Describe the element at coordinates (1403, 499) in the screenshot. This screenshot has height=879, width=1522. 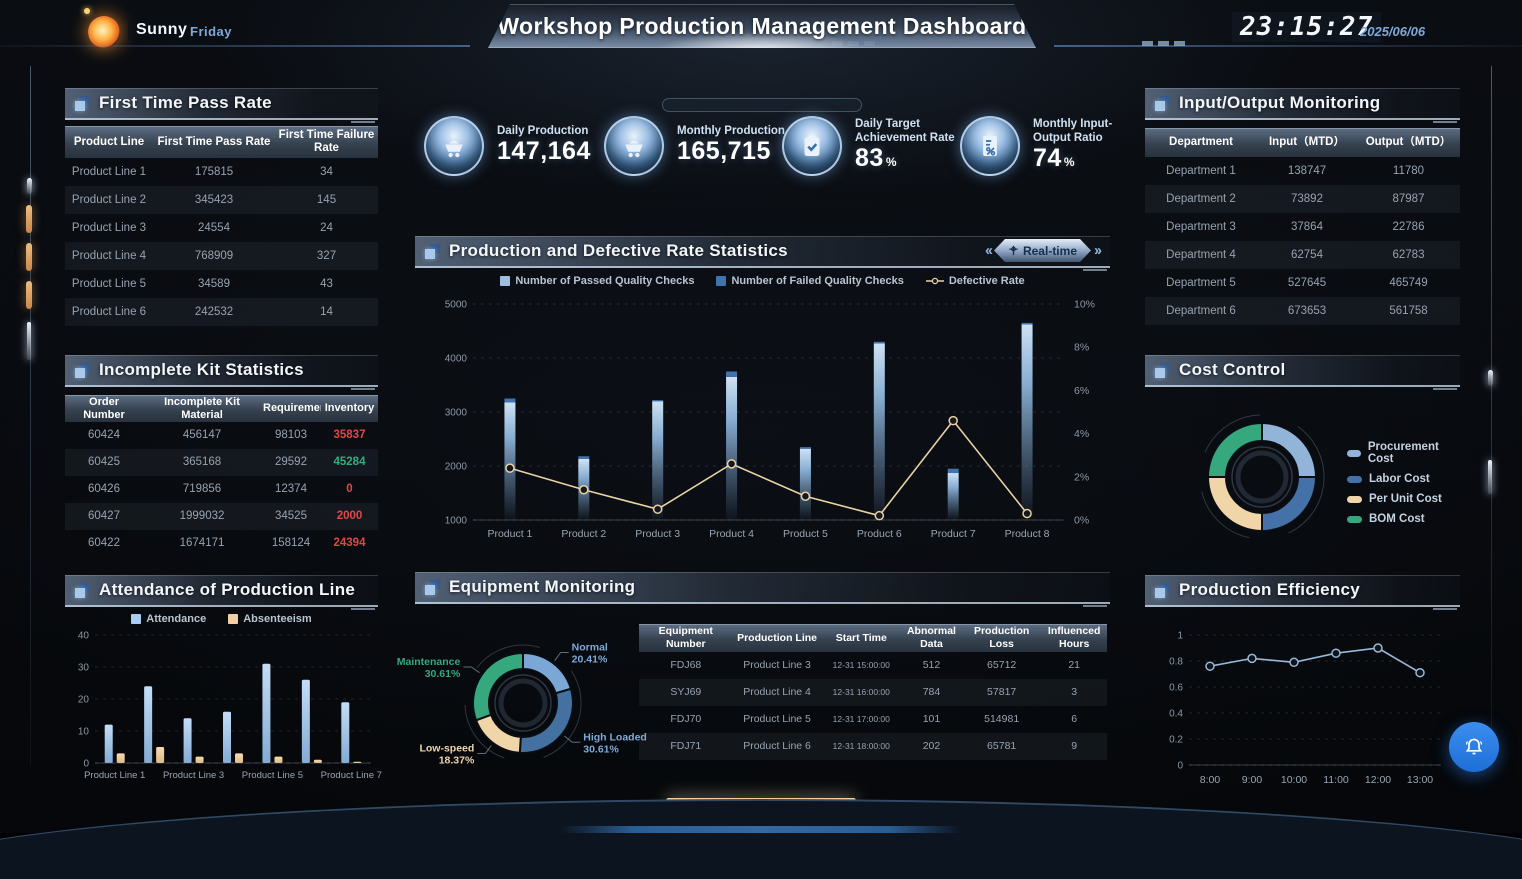
I see `legend-item-per-unit-cost: Per Unit Cost` at that location.